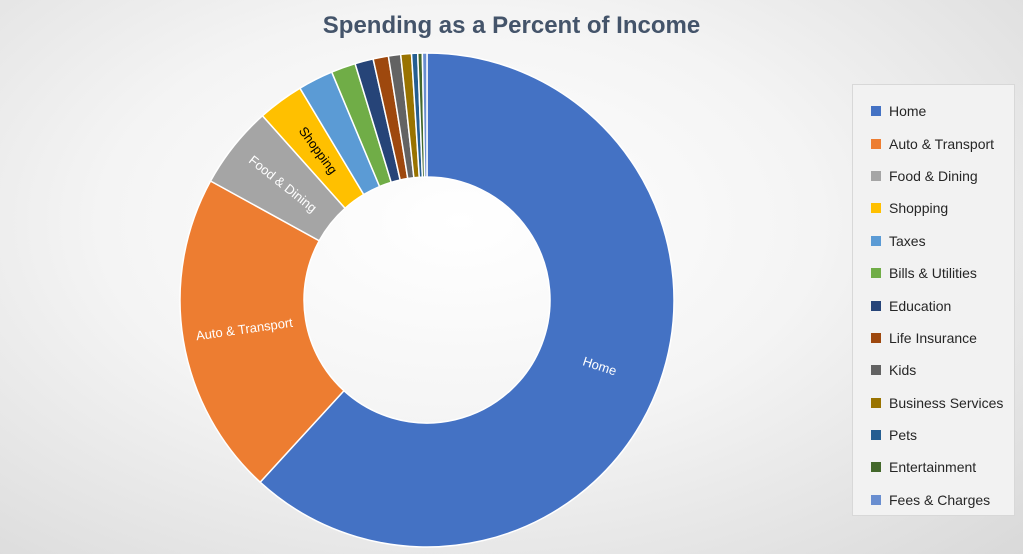 This screenshot has height=554, width=1023. Describe the element at coordinates (907, 240) in the screenshot. I see `legend-label: Taxes` at that location.